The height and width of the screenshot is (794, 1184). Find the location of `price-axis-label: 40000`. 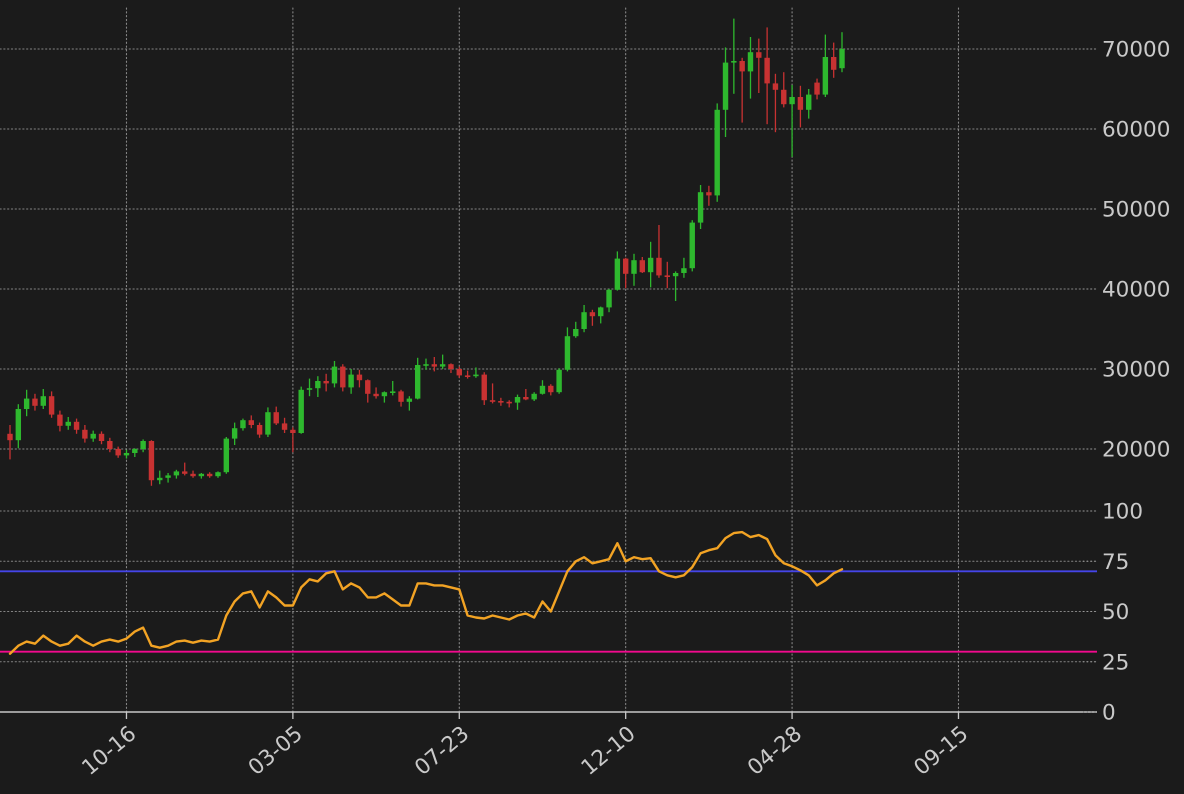

price-axis-label: 40000 is located at coordinates (1136, 290).